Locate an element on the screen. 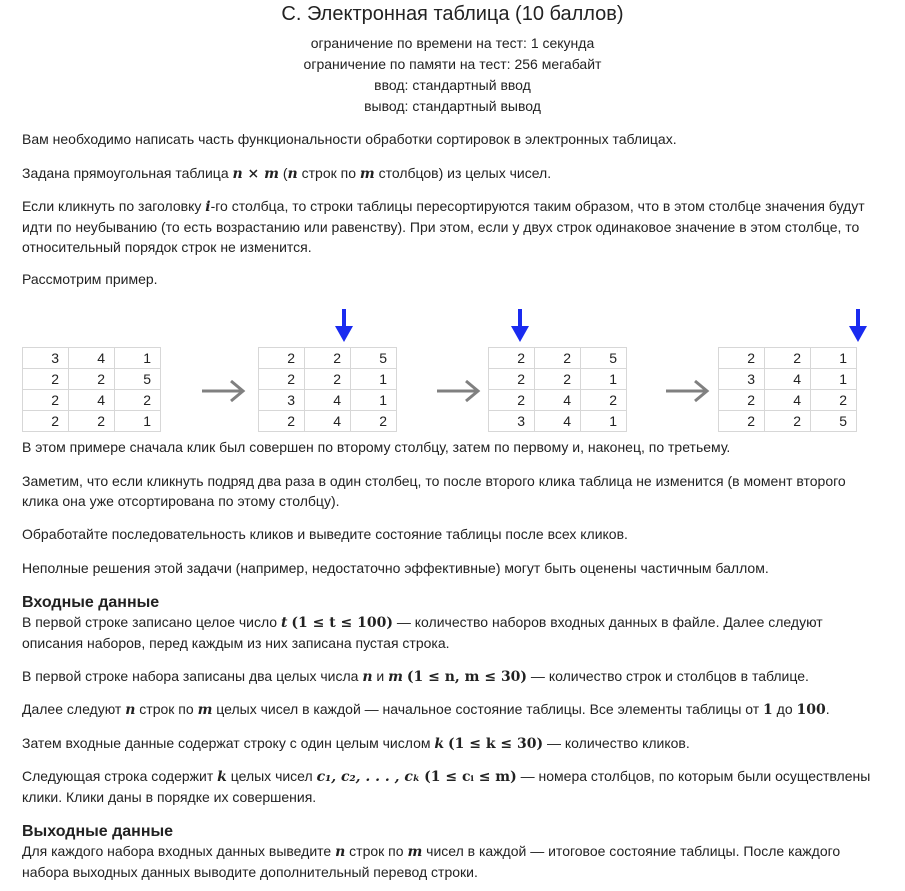  output-section-title: Выходные данные is located at coordinates (98, 831).